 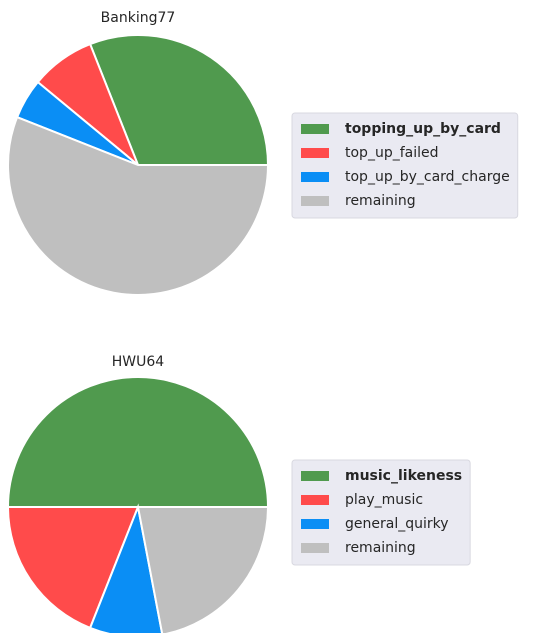 What do you see at coordinates (138, 18) in the screenshot?
I see `chart-title: Banking77` at bounding box center [138, 18].